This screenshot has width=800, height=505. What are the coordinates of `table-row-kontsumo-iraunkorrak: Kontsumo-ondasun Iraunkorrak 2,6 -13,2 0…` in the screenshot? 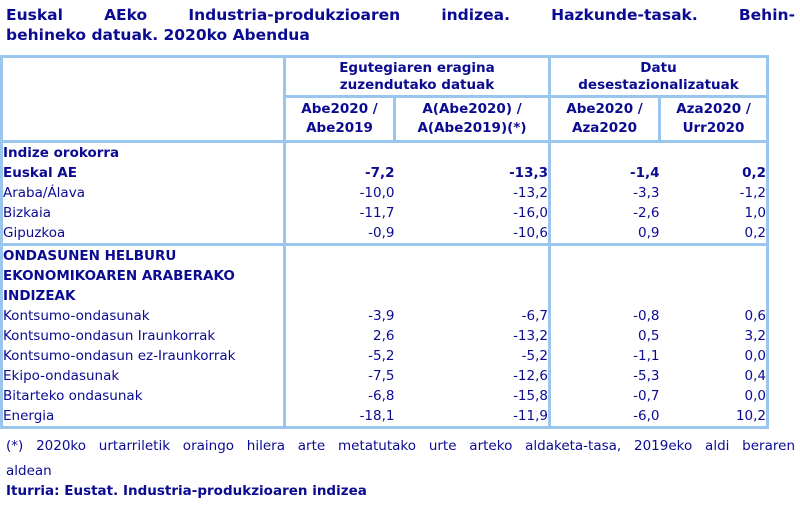 It's located at (384, 336).